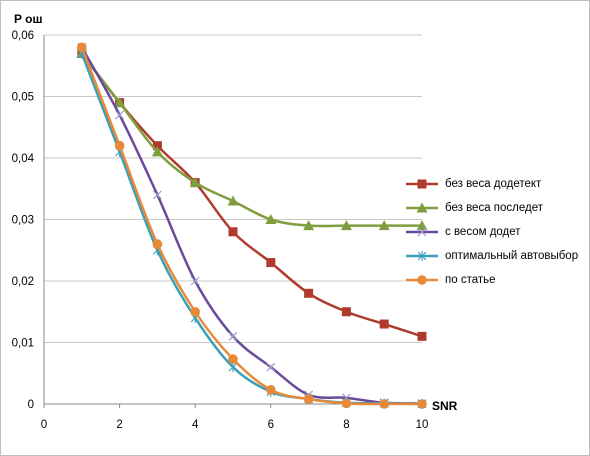 This screenshot has width=590, height=456. I want to click on y-axis-title: P ош, so click(28, 19).